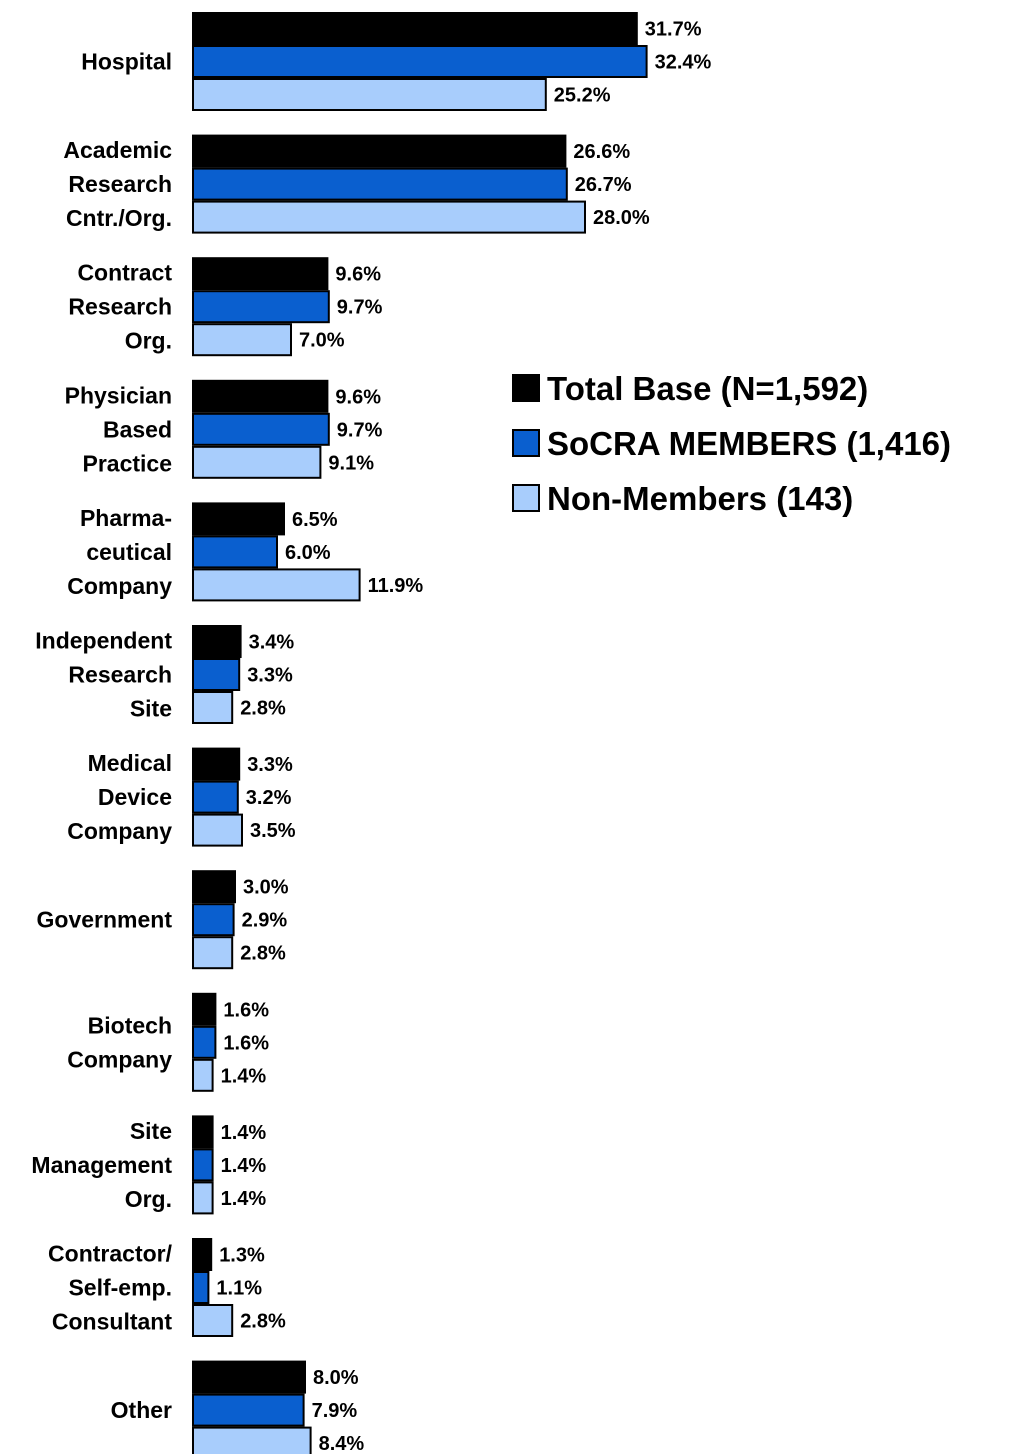  Describe the element at coordinates (683, 63) in the screenshot. I see `value-label: 32.4%` at that location.